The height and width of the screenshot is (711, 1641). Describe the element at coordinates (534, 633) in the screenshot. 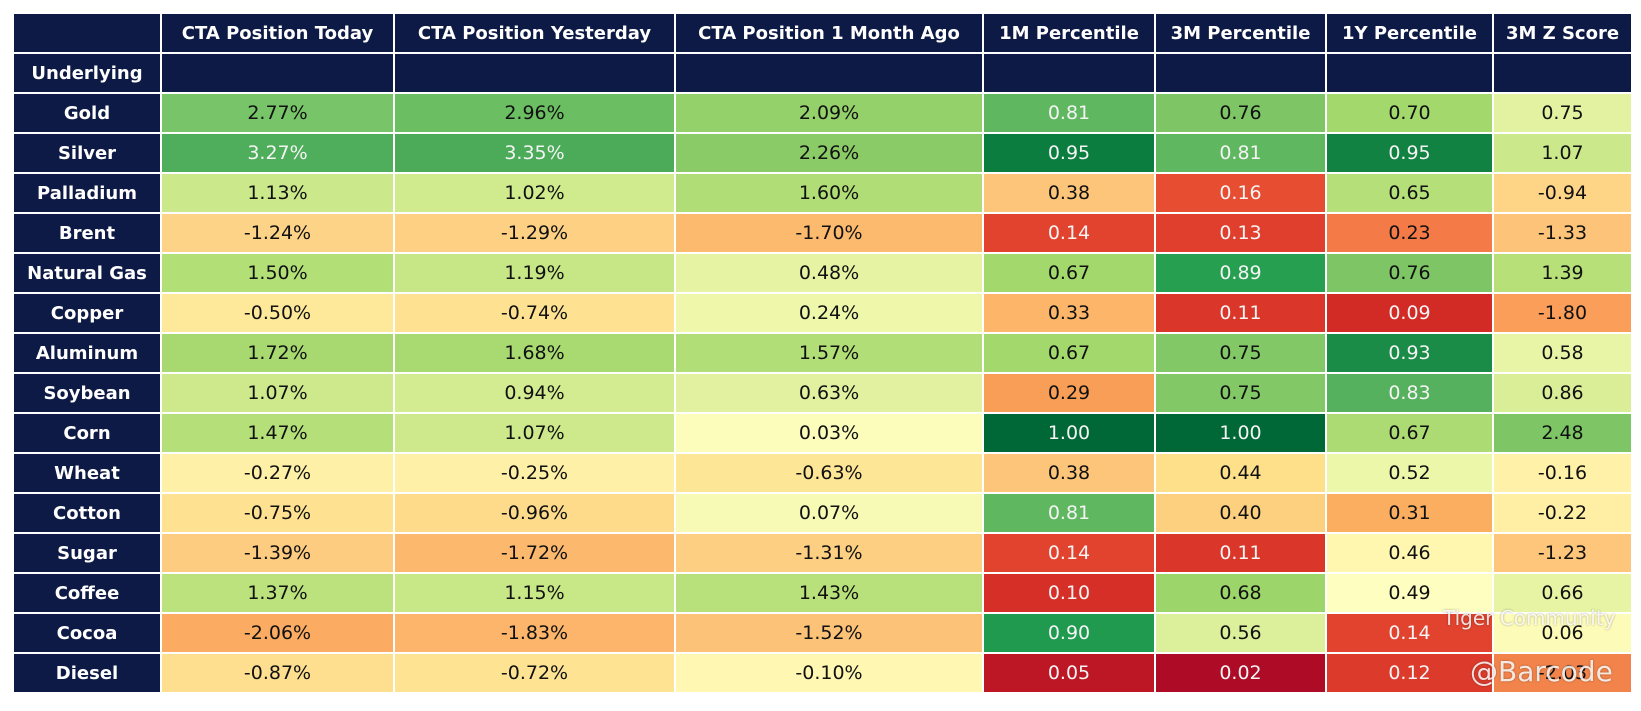

I see `heat-cell: -1.83%` at that location.